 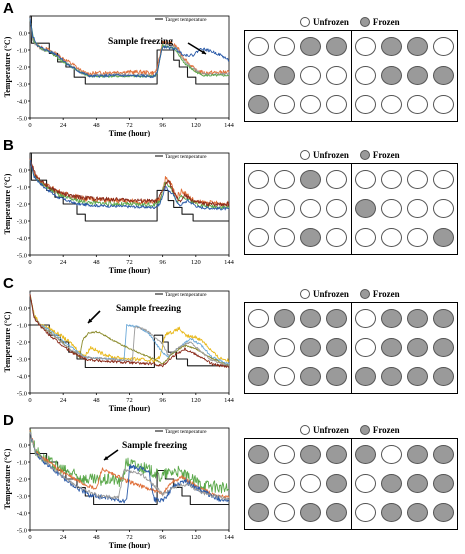 I want to click on y-tick-label: -5.0, so click(x=22, y=394).